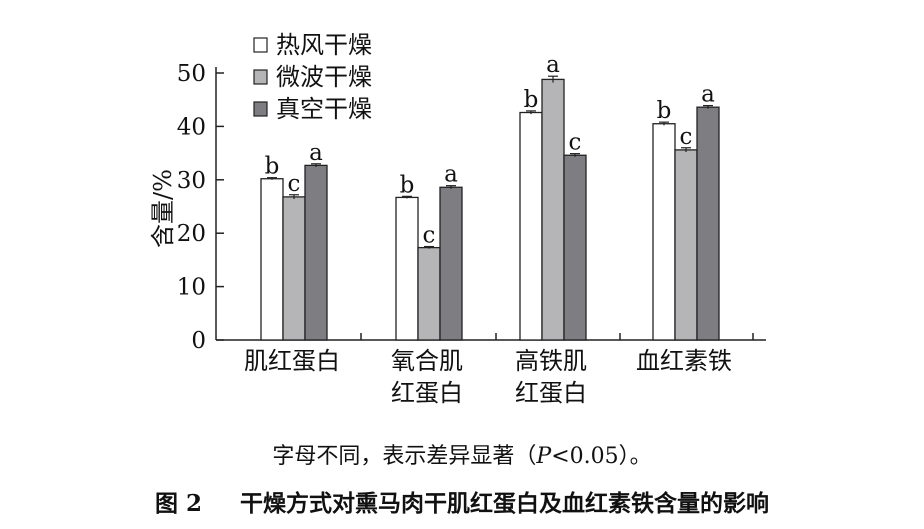 This screenshot has width=924, height=529. Describe the element at coordinates (178, 503) in the screenshot. I see `figure-number: 图 2` at that location.